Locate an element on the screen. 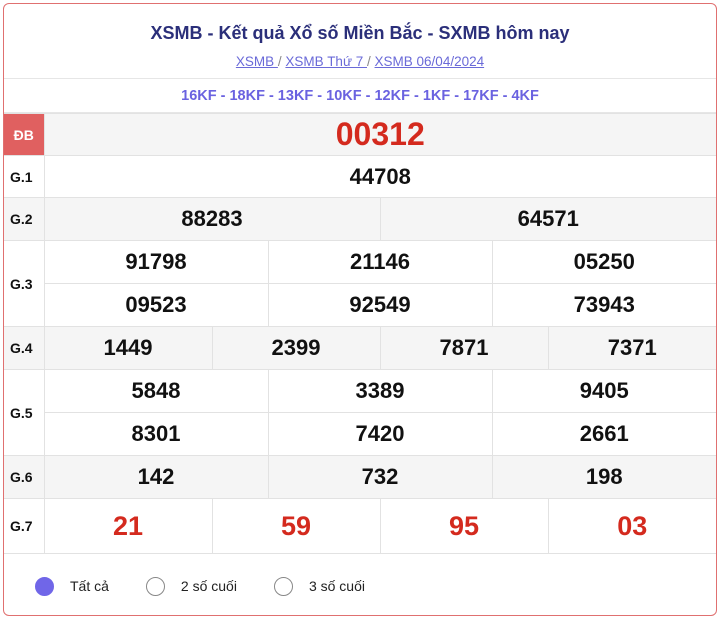 The image size is (720, 619). radio-selected-icon is located at coordinates (44, 586).